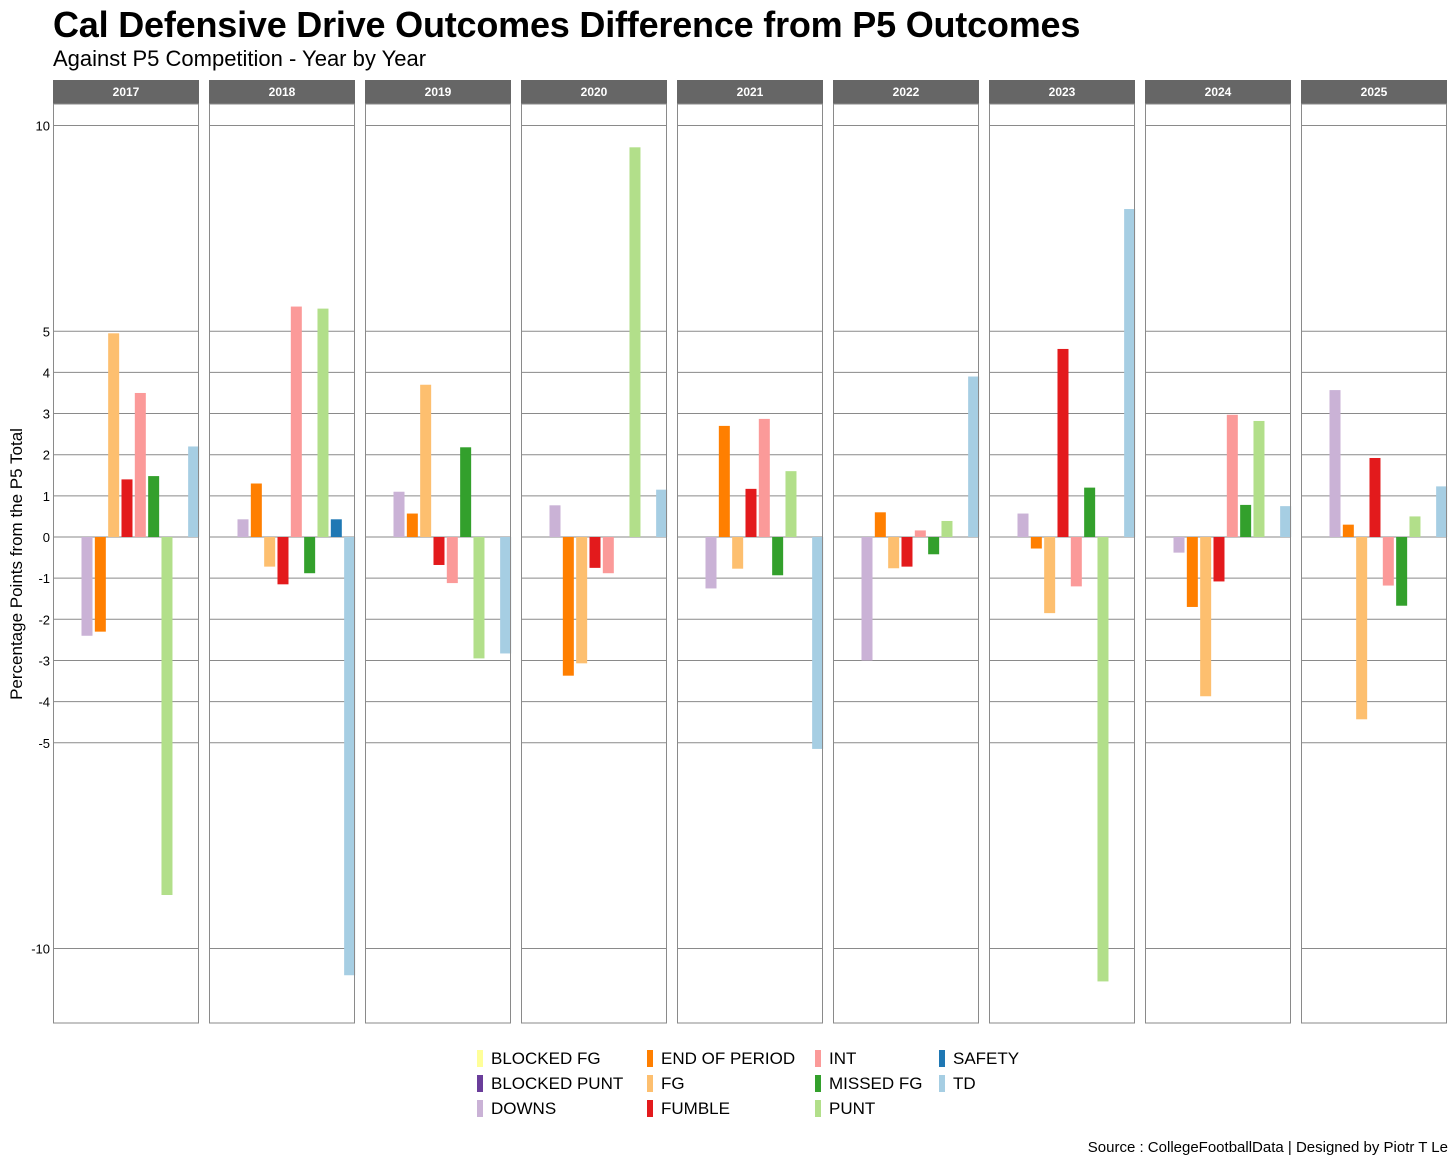 This screenshot has height=1165, width=1456. Describe the element at coordinates (44, 660) in the screenshot. I see `y-tick-label: -3` at that location.